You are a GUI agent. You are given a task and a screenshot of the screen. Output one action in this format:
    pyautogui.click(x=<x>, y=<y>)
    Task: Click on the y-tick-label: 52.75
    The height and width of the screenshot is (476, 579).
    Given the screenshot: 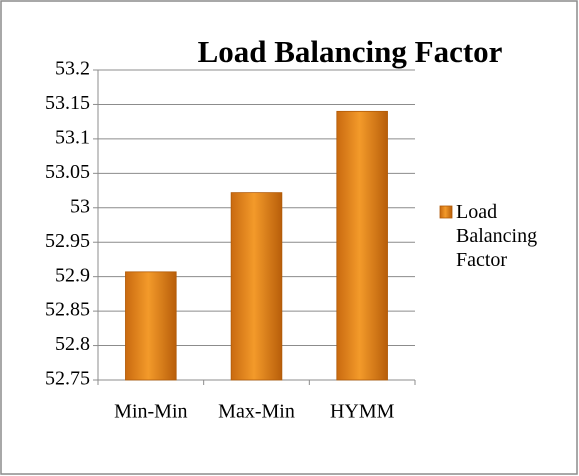 What is the action you would take?
    pyautogui.click(x=67, y=379)
    